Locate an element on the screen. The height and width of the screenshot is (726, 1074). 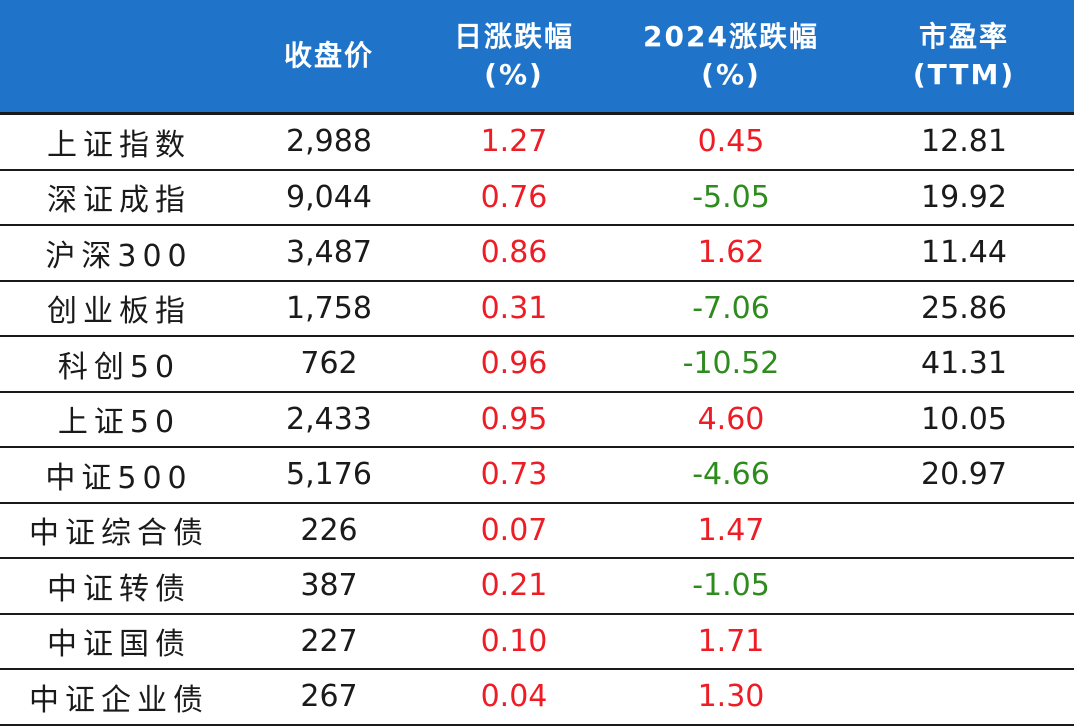
index-name: 中证企业债 is located at coordinates (119, 697).